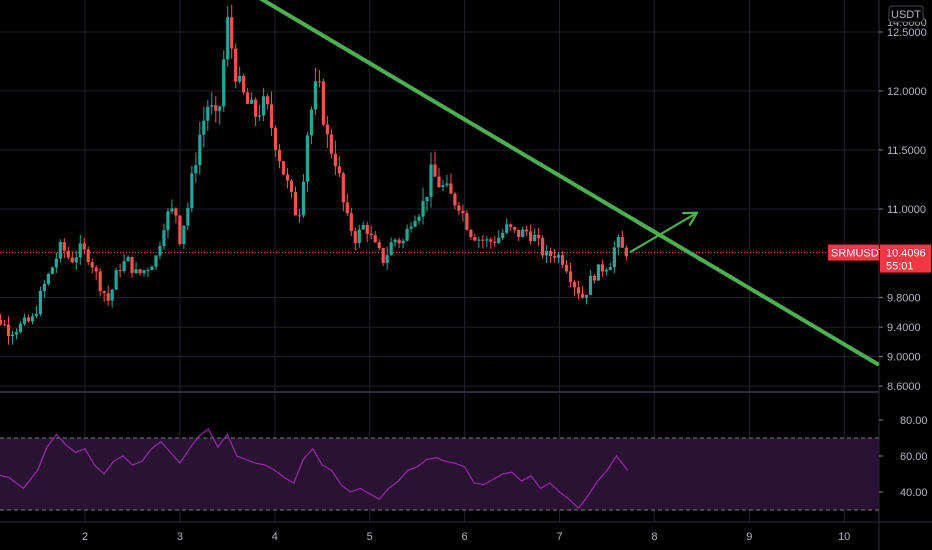  Describe the element at coordinates (903, 457) in the screenshot. I see `rsi-axis: 80.00 60.00 40.00` at that location.